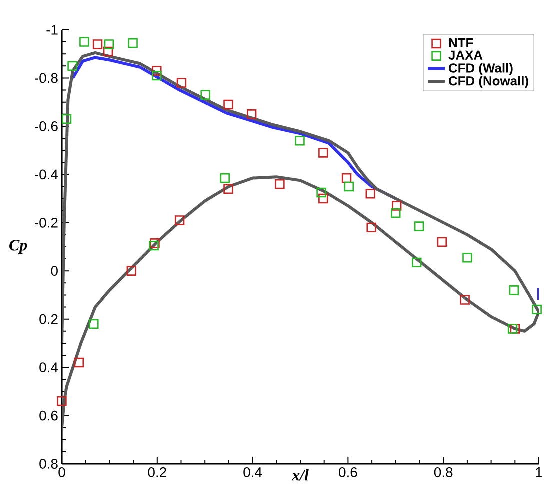 The image size is (544, 488). What do you see at coordinates (49, 415) in the screenshot?
I see `y-tick-label: 0.6` at bounding box center [49, 415].